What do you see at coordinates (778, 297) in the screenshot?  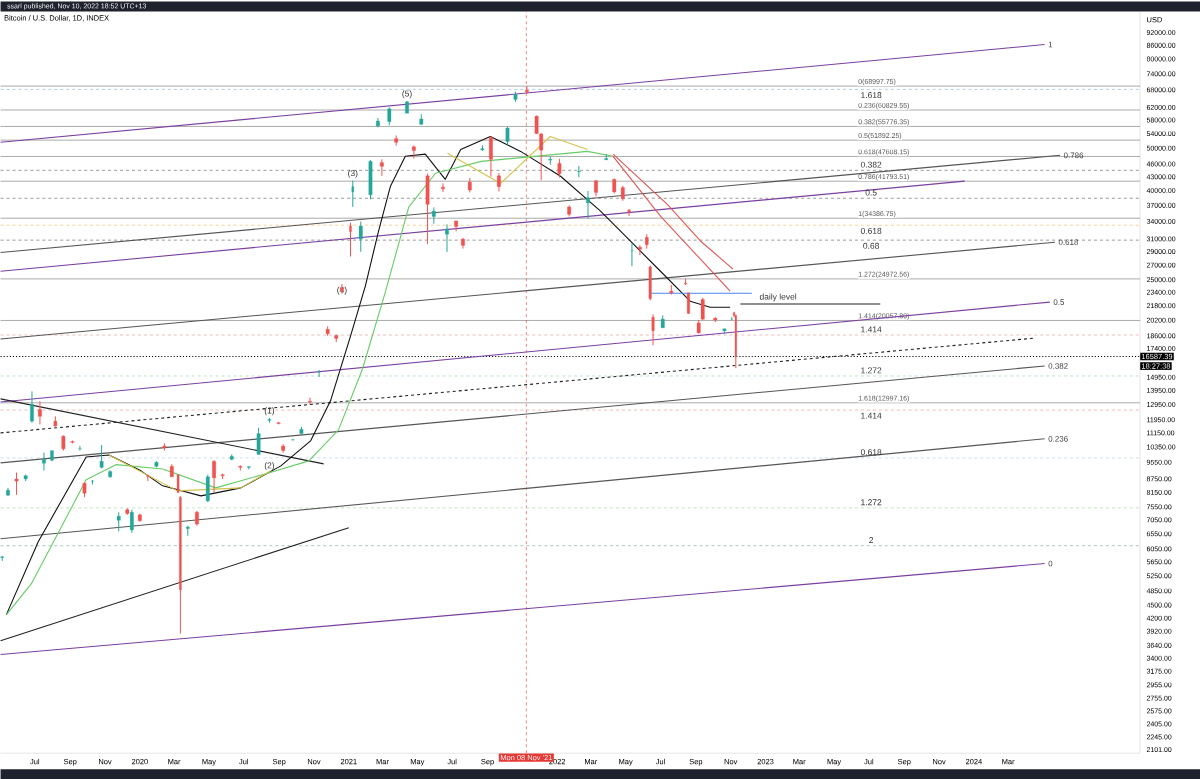 I see `annotation: daily level` at bounding box center [778, 297].